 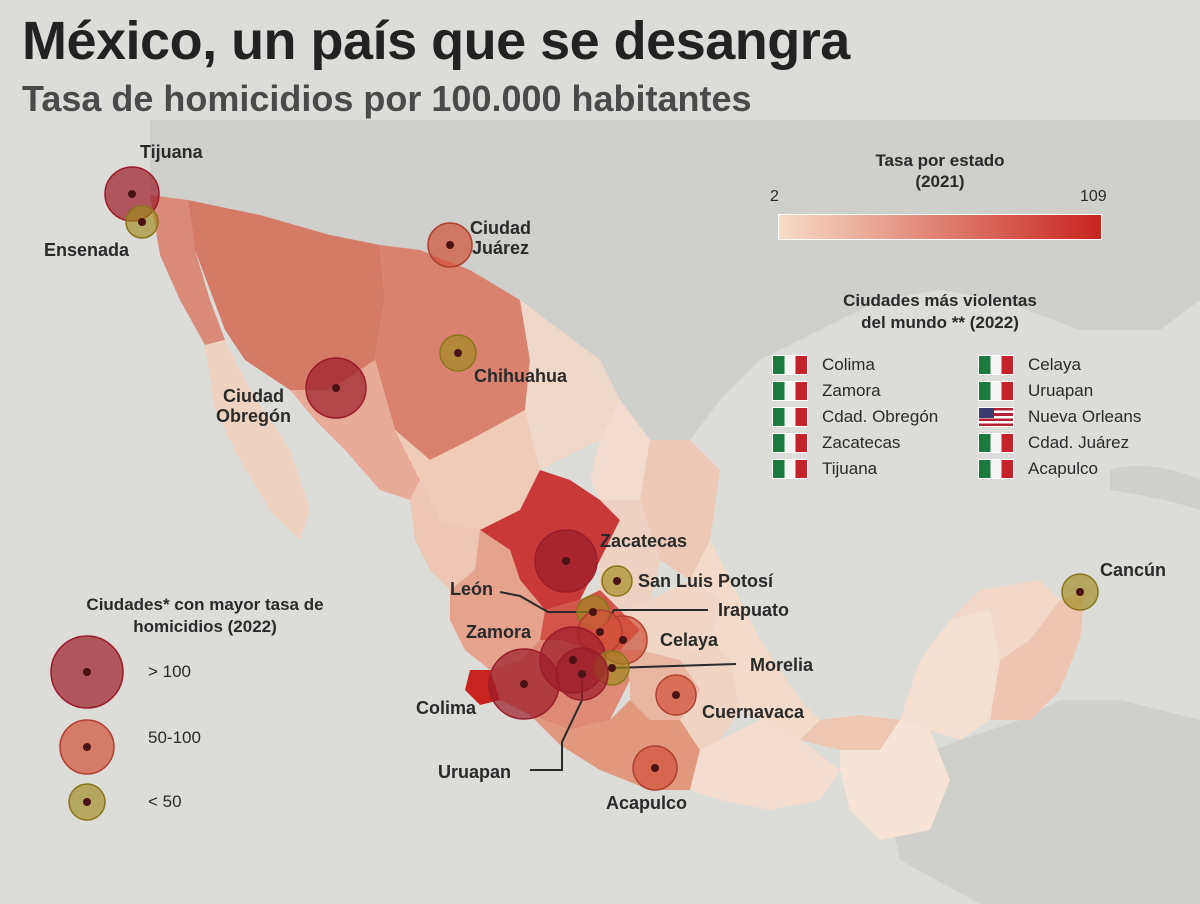 What do you see at coordinates (257, 440) in the screenshot?
I see `state-baja-california-sur` at bounding box center [257, 440].